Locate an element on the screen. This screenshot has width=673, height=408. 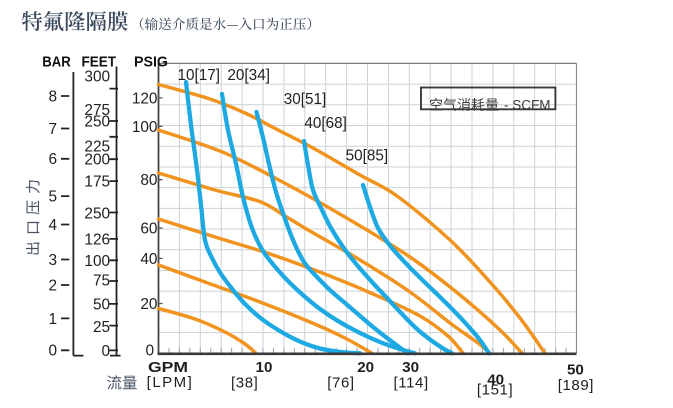
svg-text: GPM is located at coordinates (168, 367).